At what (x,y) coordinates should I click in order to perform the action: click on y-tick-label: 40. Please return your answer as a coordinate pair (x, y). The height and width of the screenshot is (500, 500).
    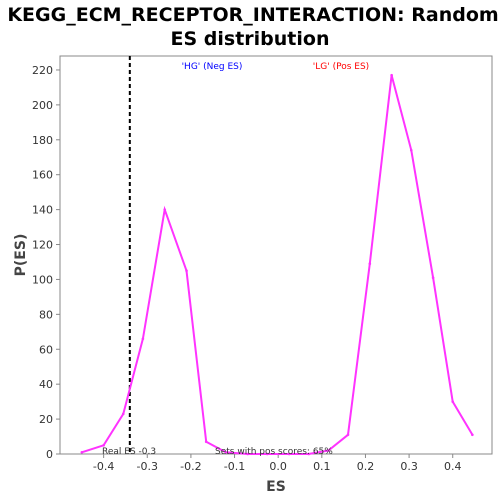
    Looking at the image, I should click on (46, 384).